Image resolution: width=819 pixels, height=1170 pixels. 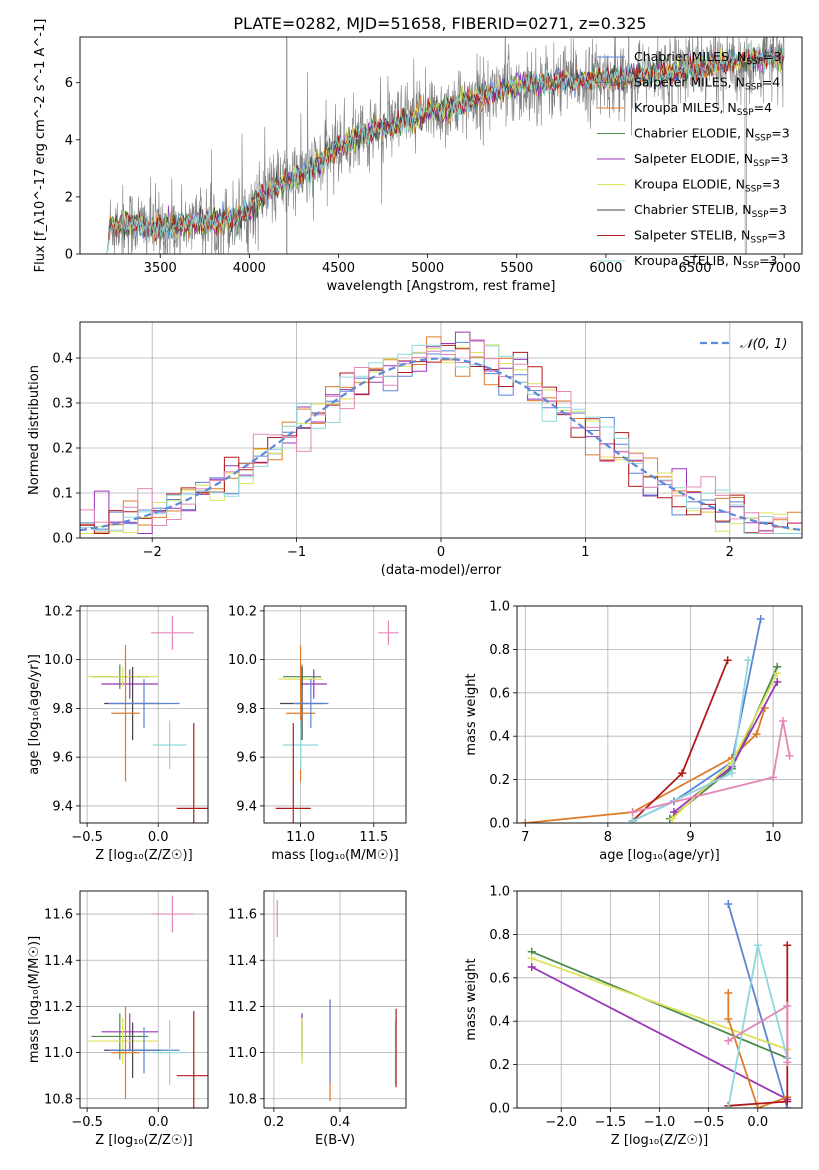 What do you see at coordinates (87, 1122) in the screenshot?
I see `x-tick-label: −0.5` at bounding box center [87, 1122].